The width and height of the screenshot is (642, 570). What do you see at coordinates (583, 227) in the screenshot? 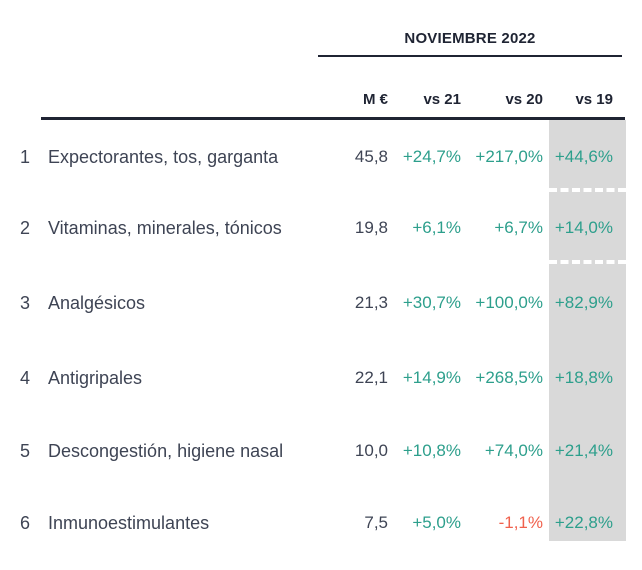
I see `value-vs19: +14,0%` at bounding box center [583, 227].